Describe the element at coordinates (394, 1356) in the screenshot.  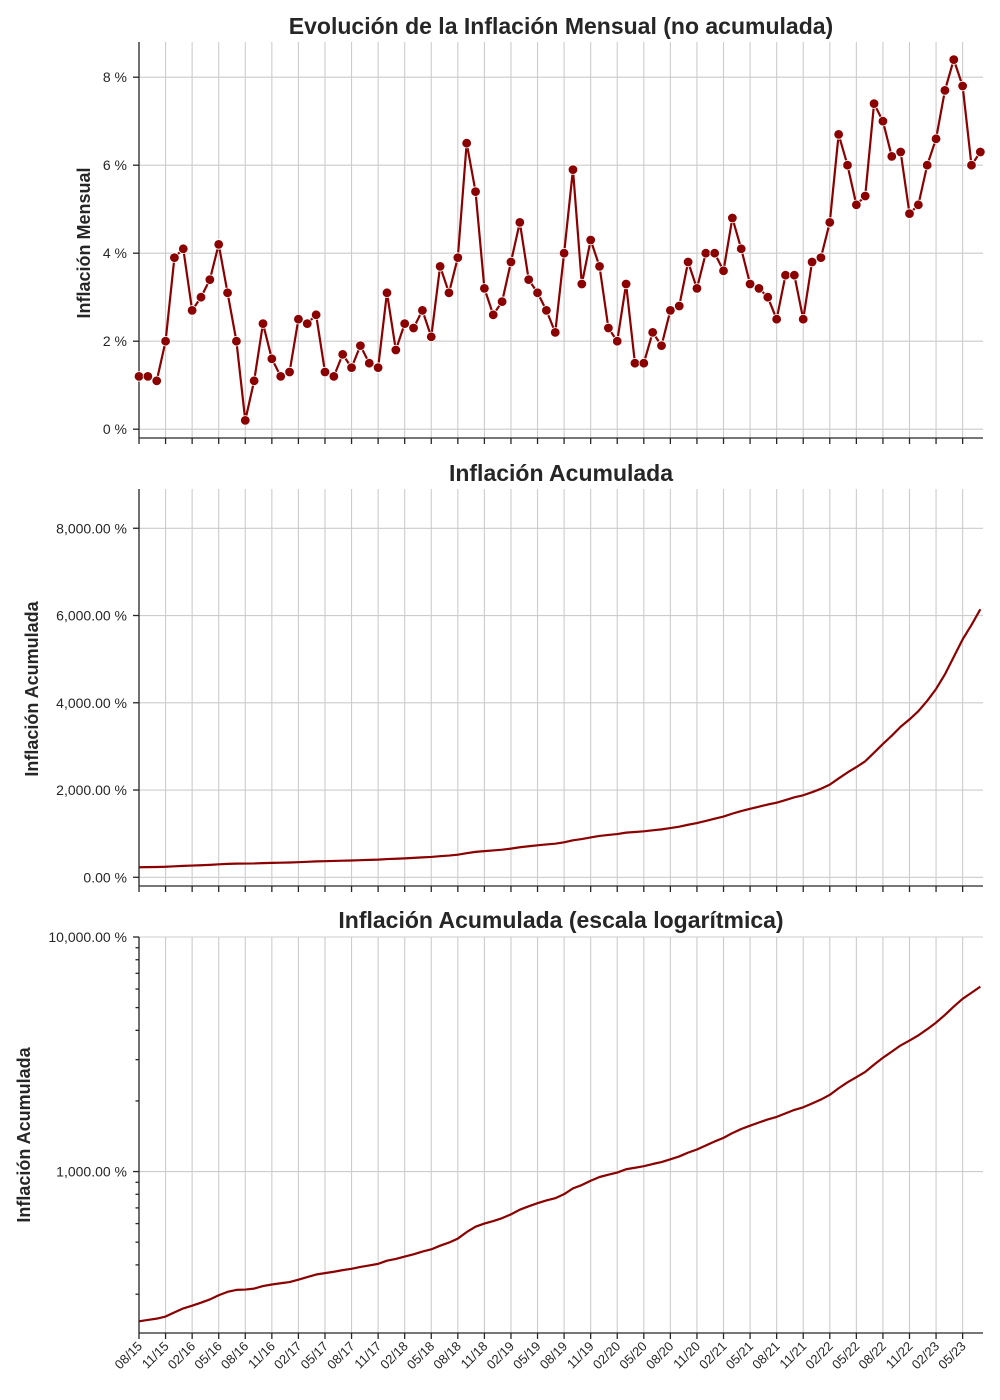
I see `x-tick-label: 02/18` at that location.